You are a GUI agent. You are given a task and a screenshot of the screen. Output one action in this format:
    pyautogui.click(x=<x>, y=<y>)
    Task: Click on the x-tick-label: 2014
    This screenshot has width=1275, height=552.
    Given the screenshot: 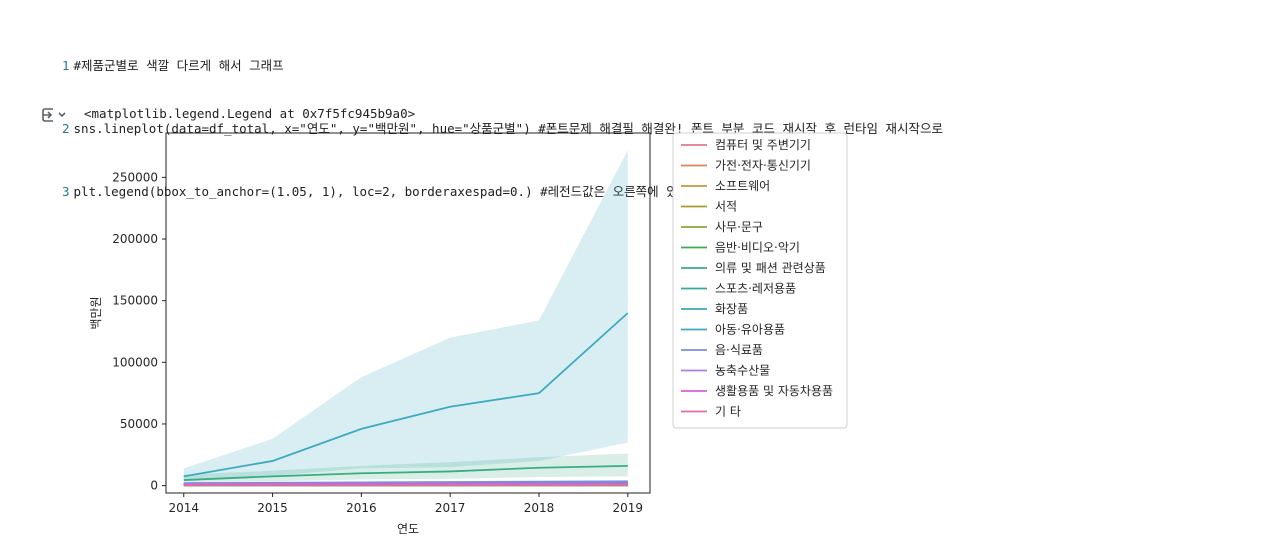 What is the action you would take?
    pyautogui.click(x=183, y=508)
    